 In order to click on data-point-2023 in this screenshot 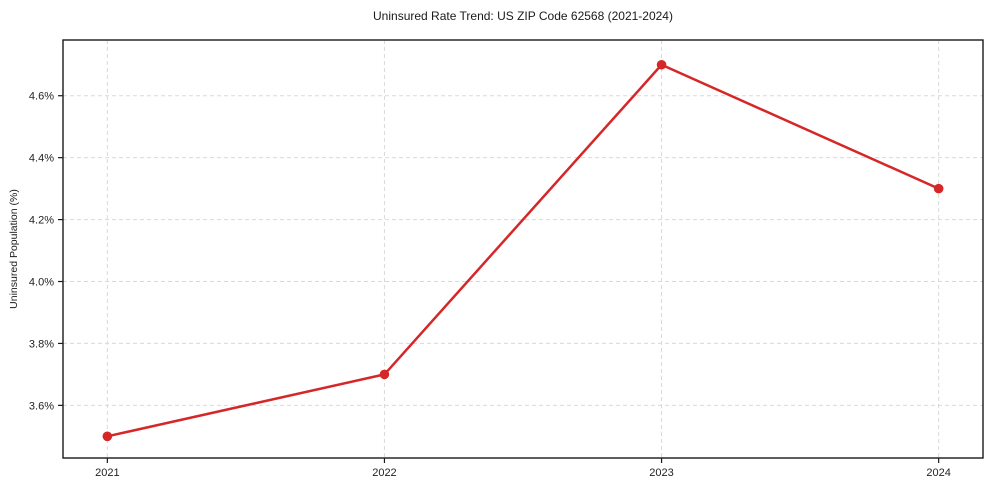, I will do `click(661, 64)`.